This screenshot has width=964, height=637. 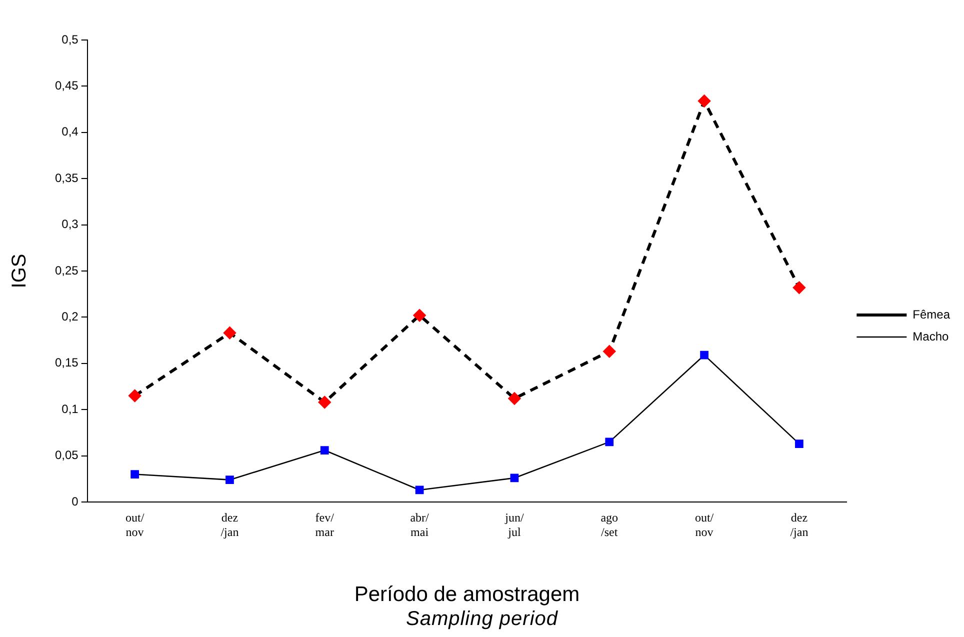 What do you see at coordinates (325, 524) in the screenshot?
I see `x-tick-label: fev/ mar` at bounding box center [325, 524].